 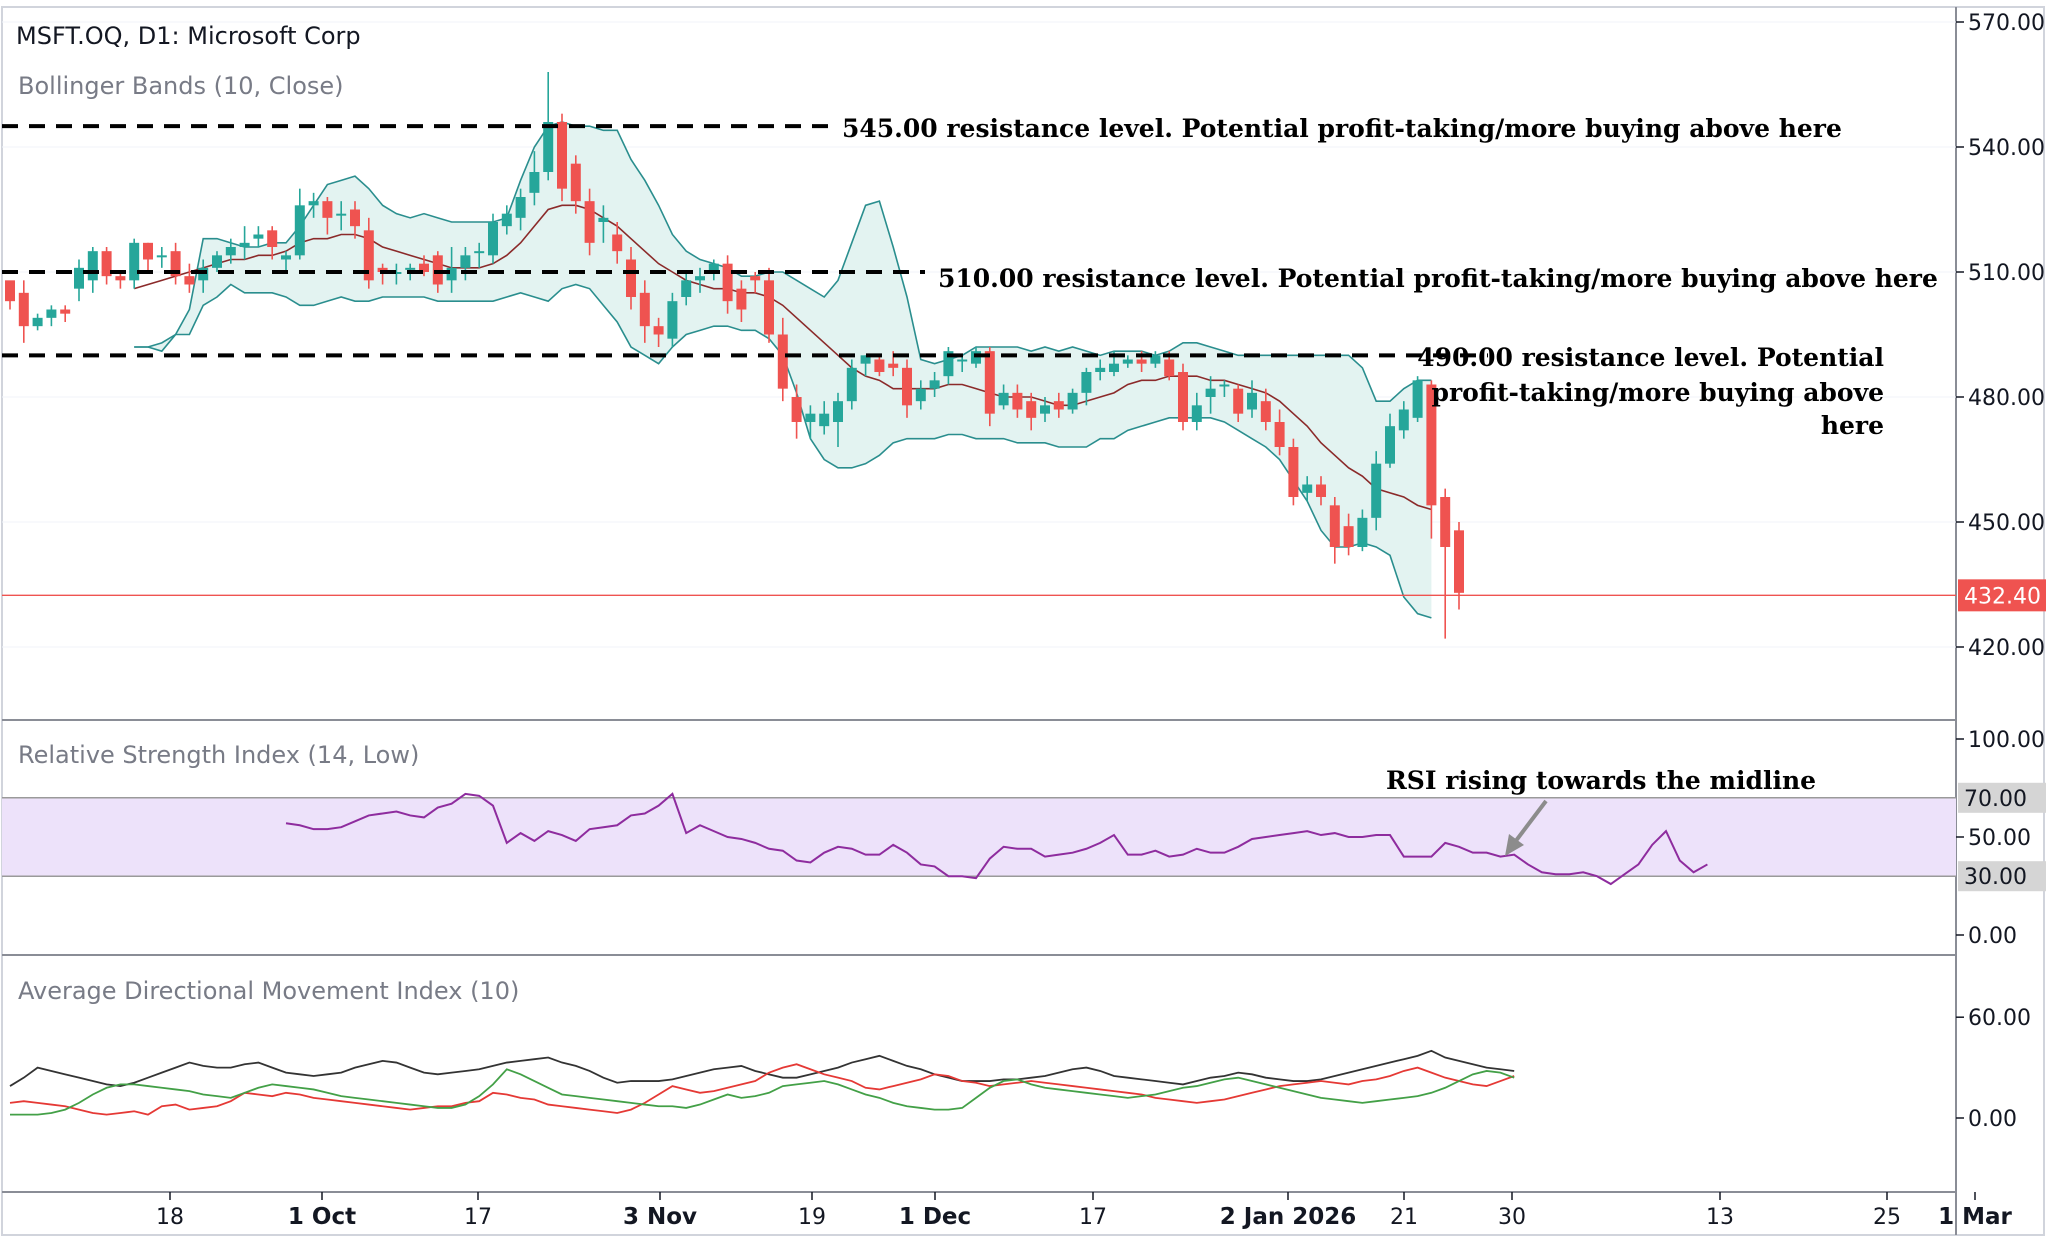 I want to click on time-tick: 1 Mar, so click(x=1975, y=1217).